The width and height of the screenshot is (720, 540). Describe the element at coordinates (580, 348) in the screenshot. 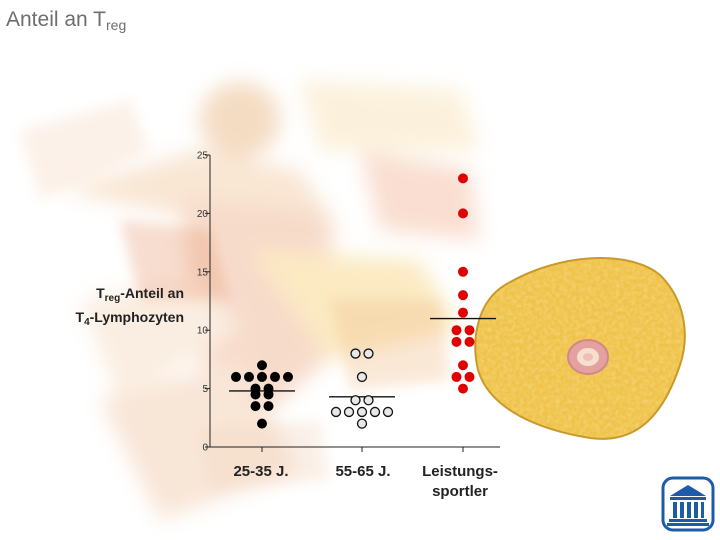

I see `cell-cross-section-image` at that location.